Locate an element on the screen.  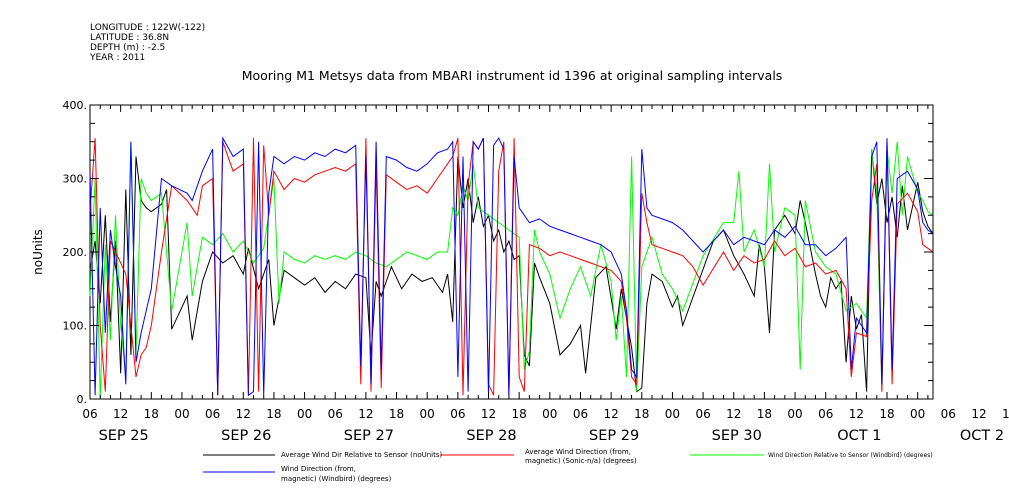
x-day-label: SEP 30 is located at coordinates (737, 436).